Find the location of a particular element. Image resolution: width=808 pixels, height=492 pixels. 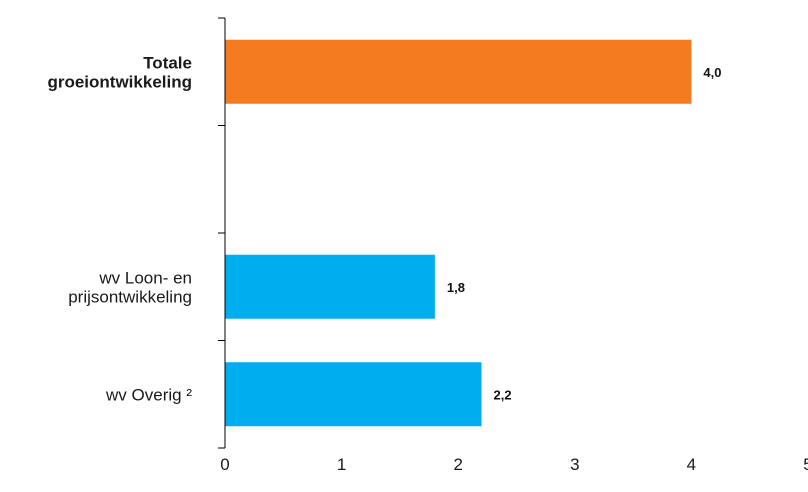

x-tick-label: 3 is located at coordinates (574, 464).